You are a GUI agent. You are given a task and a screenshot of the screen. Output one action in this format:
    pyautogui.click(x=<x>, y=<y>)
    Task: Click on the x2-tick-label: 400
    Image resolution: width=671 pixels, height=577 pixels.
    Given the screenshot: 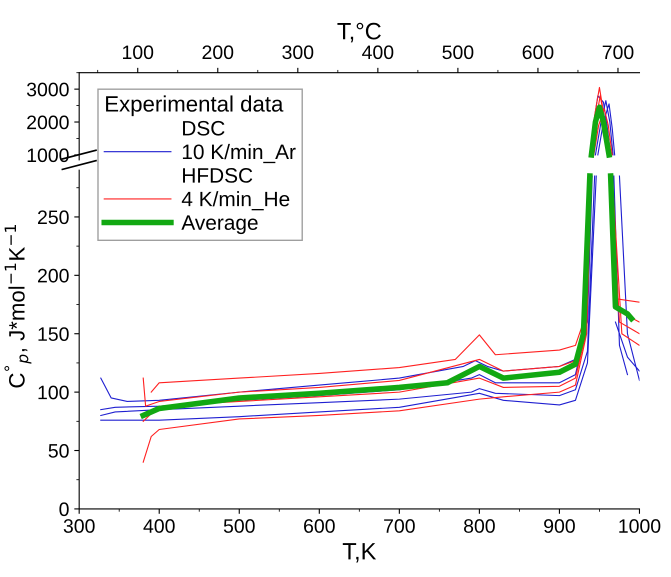 What is the action you would take?
    pyautogui.click(x=378, y=52)
    